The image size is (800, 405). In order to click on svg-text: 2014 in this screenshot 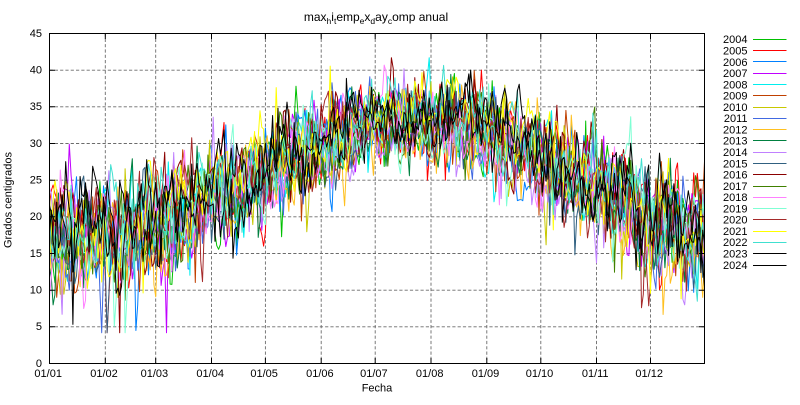, I will do `click(735, 153)`.